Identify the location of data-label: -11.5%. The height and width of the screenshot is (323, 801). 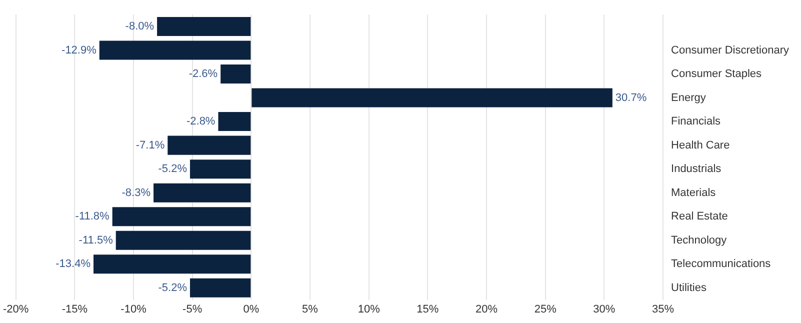
(96, 240).